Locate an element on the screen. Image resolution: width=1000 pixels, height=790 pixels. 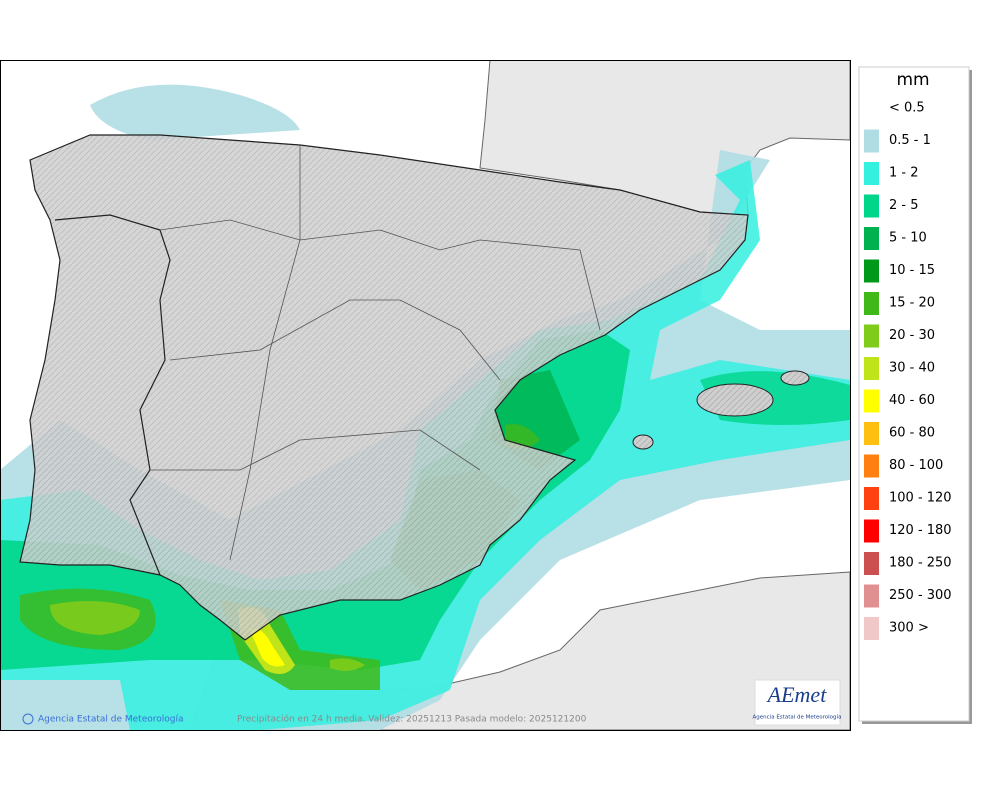
logo-name: AEmet is located at coordinates (797, 694).